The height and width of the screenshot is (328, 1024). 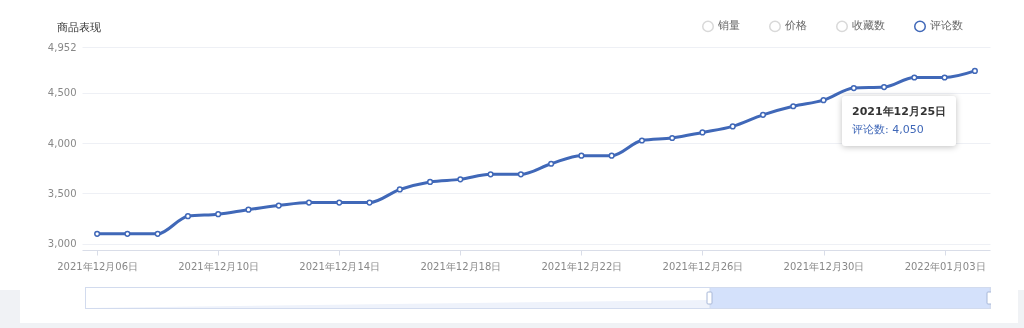 I want to click on y-tick-label: 4,500, so click(x=62, y=93).